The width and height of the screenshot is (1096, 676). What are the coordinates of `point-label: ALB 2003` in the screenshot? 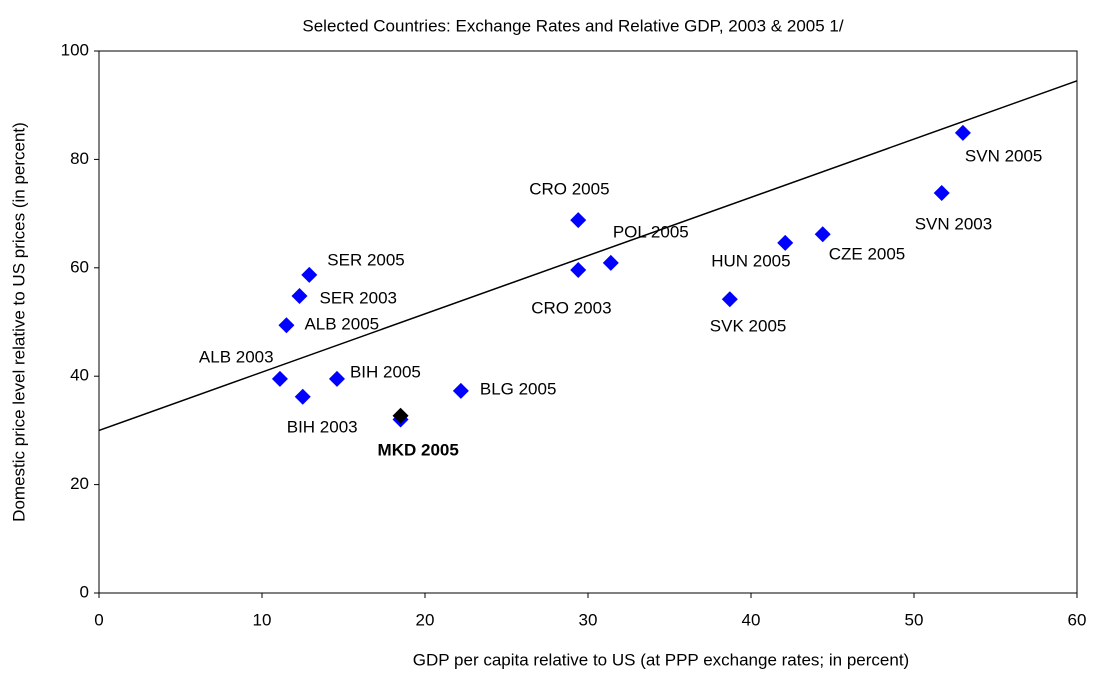 It's located at (236, 356).